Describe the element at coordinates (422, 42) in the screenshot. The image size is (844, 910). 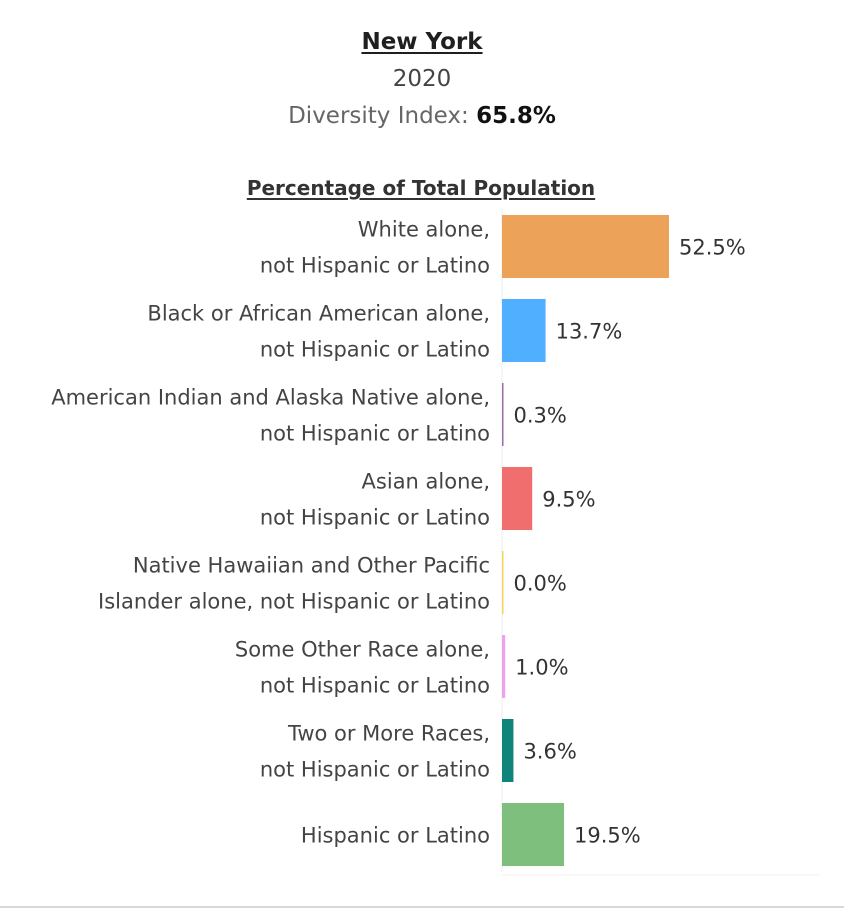
I see `state-name: New York` at that location.